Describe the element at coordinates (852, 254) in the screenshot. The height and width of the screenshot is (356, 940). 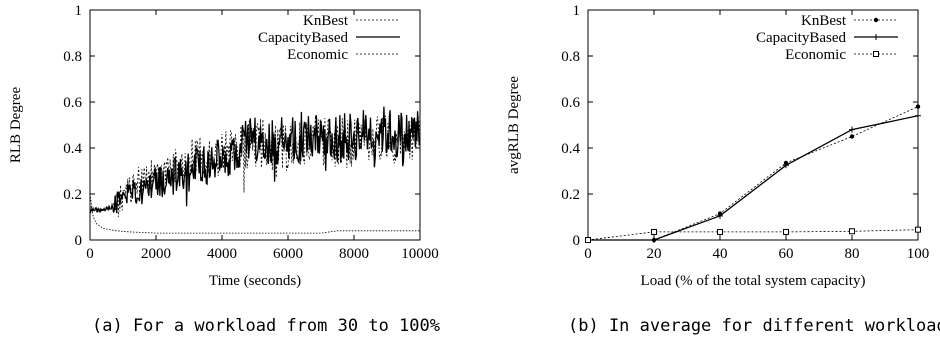
I see `x-tick-label: 80` at that location.